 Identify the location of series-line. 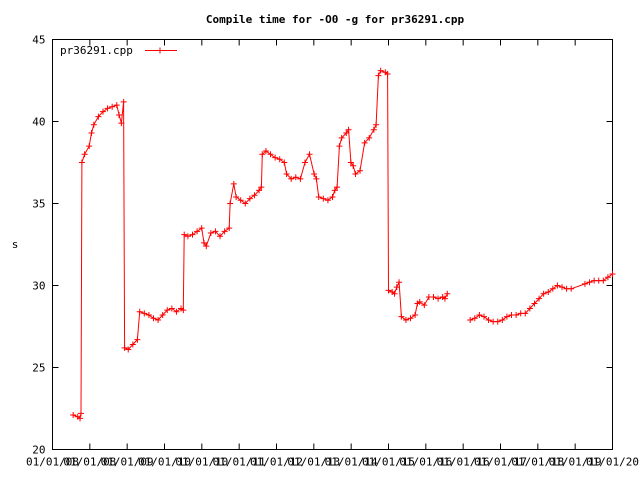
(541, 298).